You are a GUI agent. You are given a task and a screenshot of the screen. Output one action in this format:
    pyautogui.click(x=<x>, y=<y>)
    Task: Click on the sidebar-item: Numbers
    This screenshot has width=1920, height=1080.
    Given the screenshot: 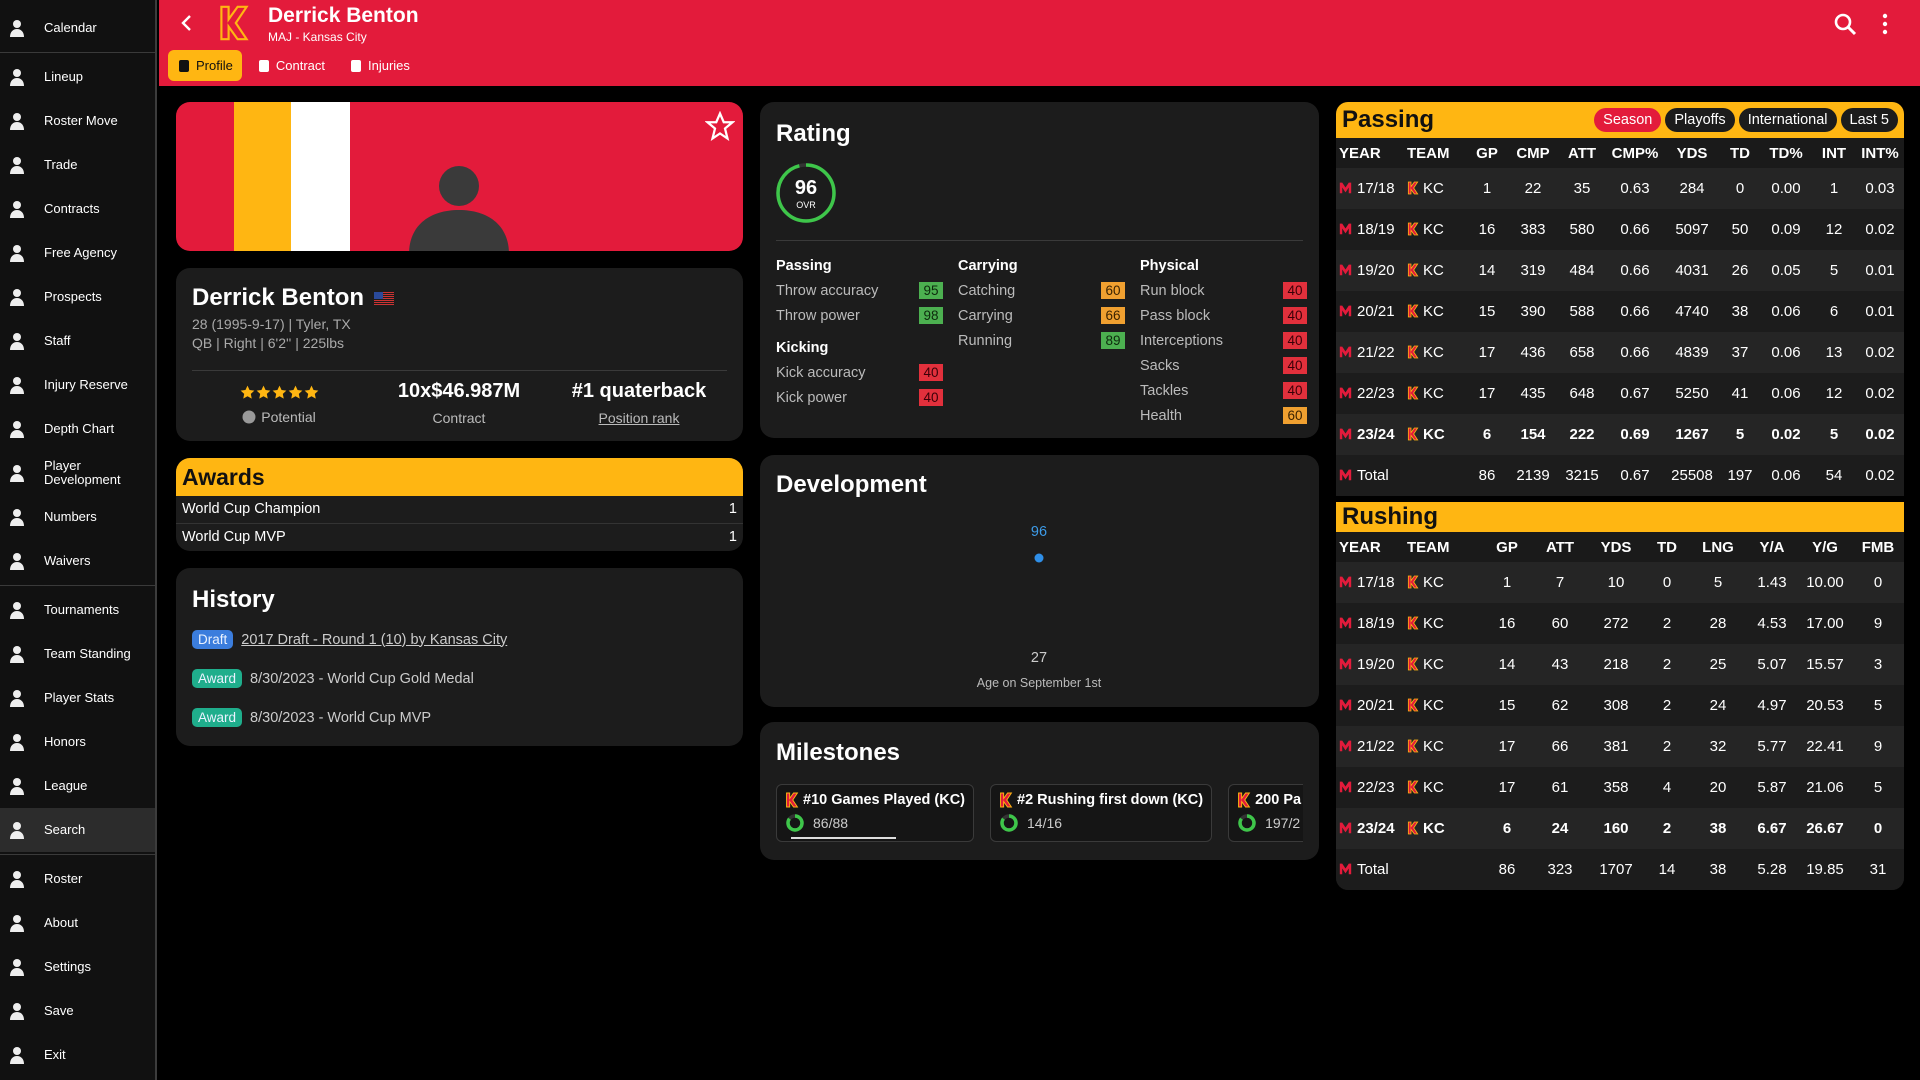 What is the action you would take?
    pyautogui.click(x=77, y=517)
    